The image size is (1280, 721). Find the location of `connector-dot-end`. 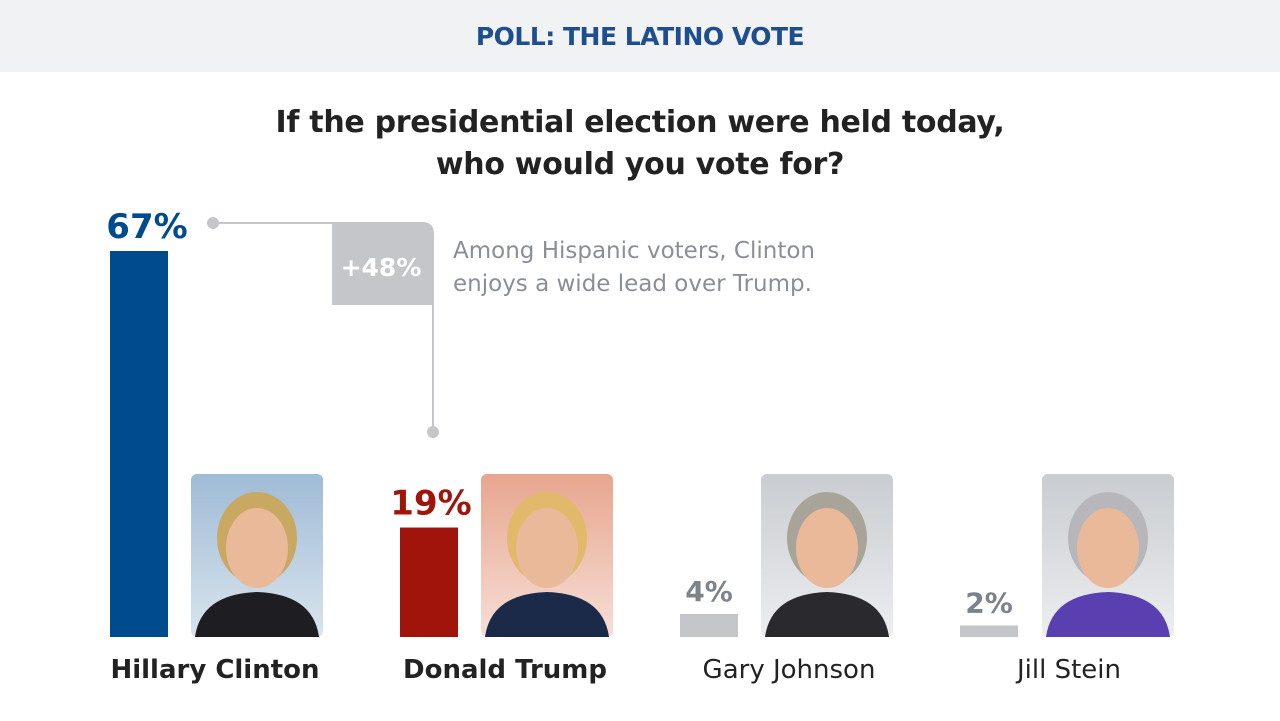

connector-dot-end is located at coordinates (433, 432).